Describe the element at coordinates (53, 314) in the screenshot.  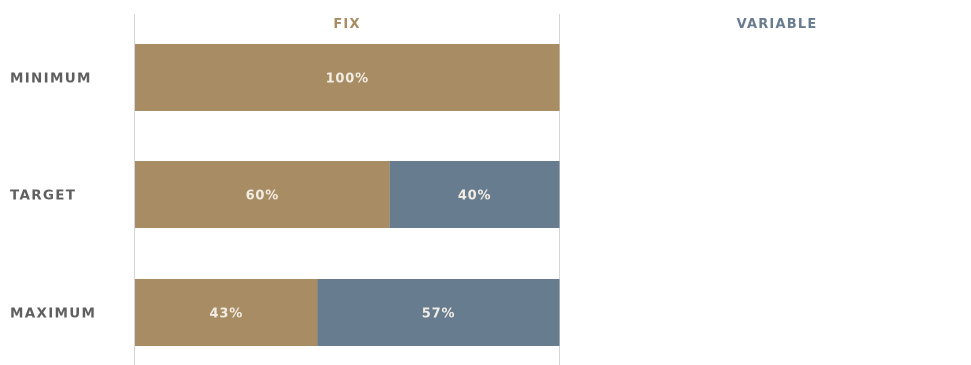
I see `row-label-maximum: MAXIMUM` at that location.